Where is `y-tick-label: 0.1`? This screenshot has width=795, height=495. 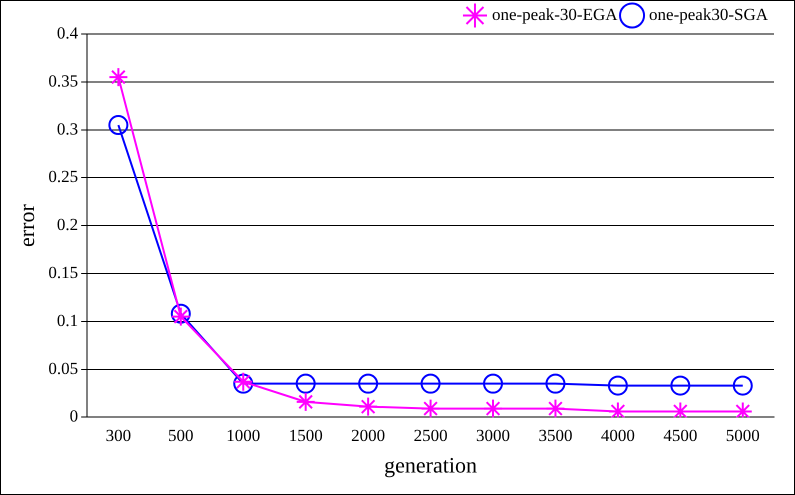 y-tick-label: 0.1 is located at coordinates (67, 320).